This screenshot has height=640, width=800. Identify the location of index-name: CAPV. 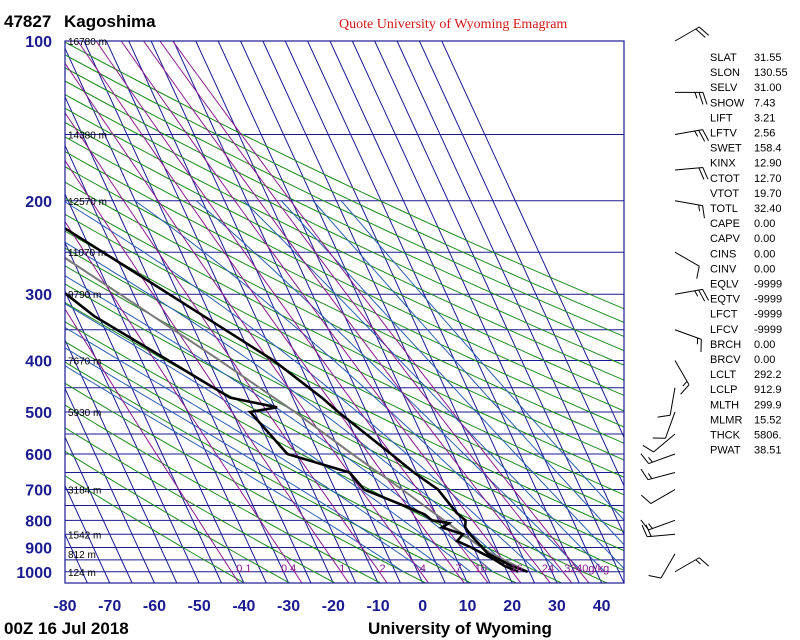
(725, 239).